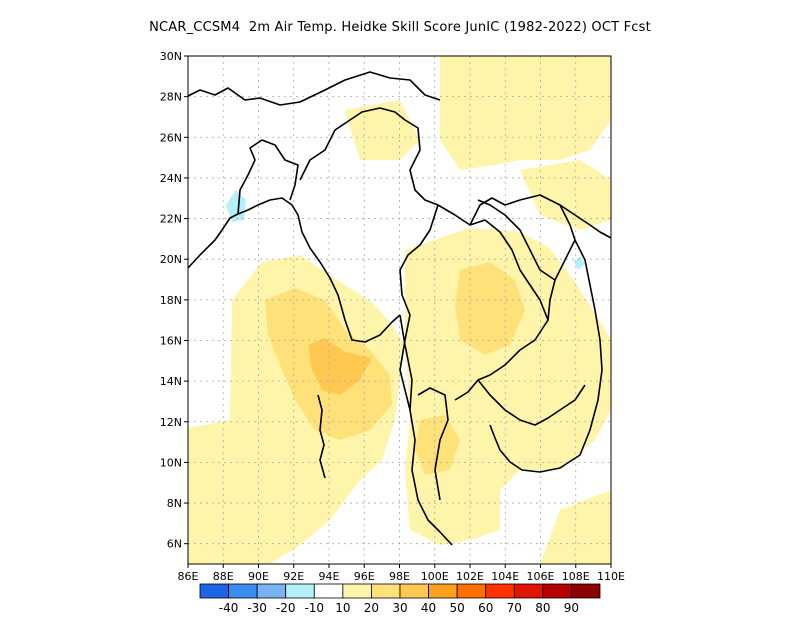  Describe the element at coordinates (229, 608) in the screenshot. I see `colorbar-label--40: -40` at that location.